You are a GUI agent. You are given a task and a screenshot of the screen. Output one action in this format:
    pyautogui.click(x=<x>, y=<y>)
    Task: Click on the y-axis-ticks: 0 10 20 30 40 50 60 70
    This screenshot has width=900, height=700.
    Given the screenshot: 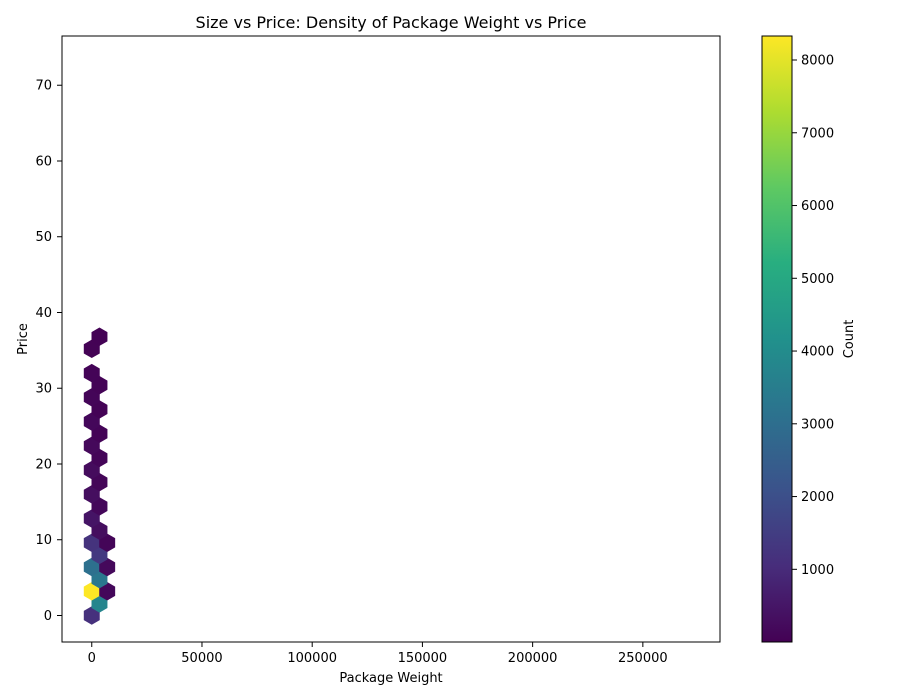 What is the action you would take?
    pyautogui.click(x=48, y=351)
    